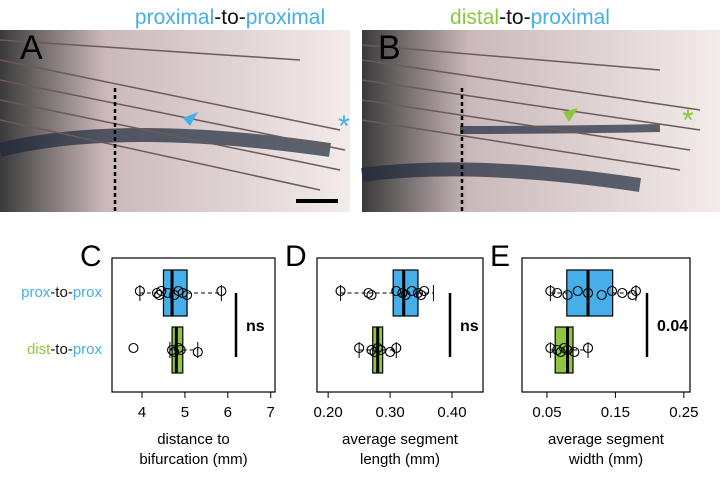  Describe the element at coordinates (400, 459) in the screenshot. I see `x-axis-label: length (mm)` at that location.